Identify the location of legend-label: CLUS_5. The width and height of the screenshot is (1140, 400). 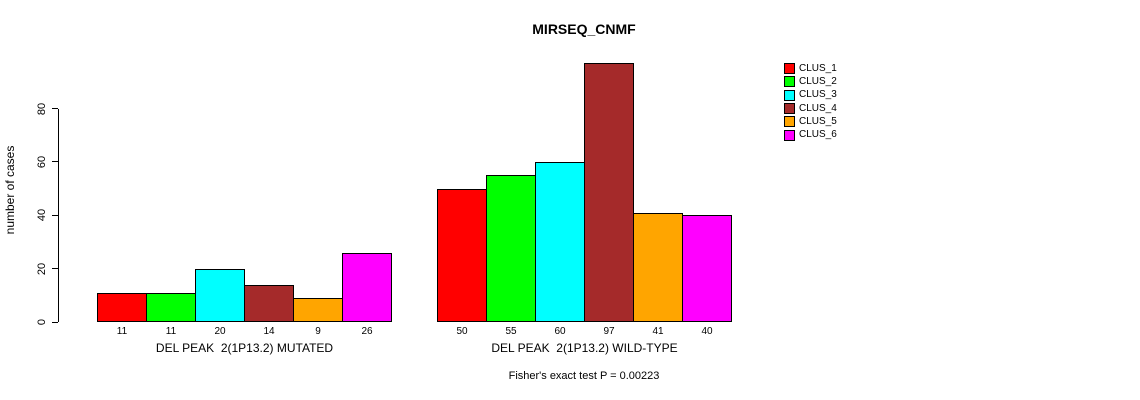
(818, 121).